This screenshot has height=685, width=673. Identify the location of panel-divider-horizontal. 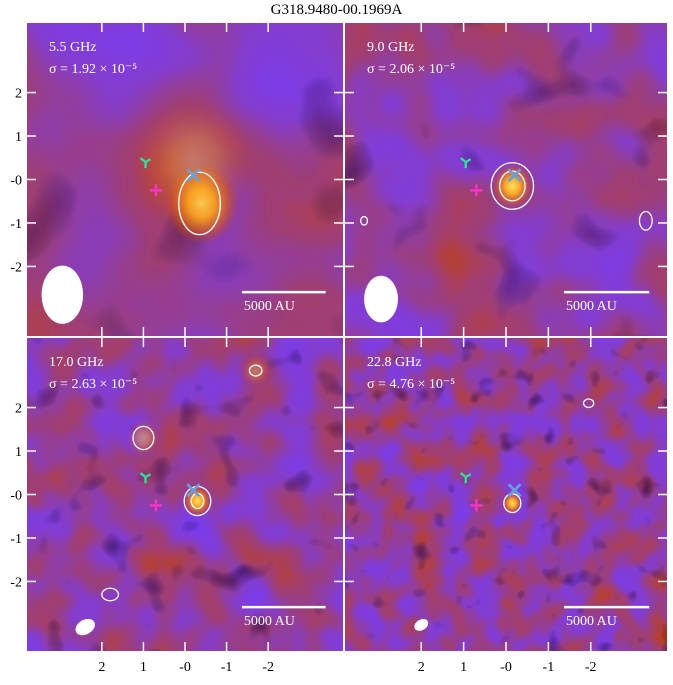
(347, 337).